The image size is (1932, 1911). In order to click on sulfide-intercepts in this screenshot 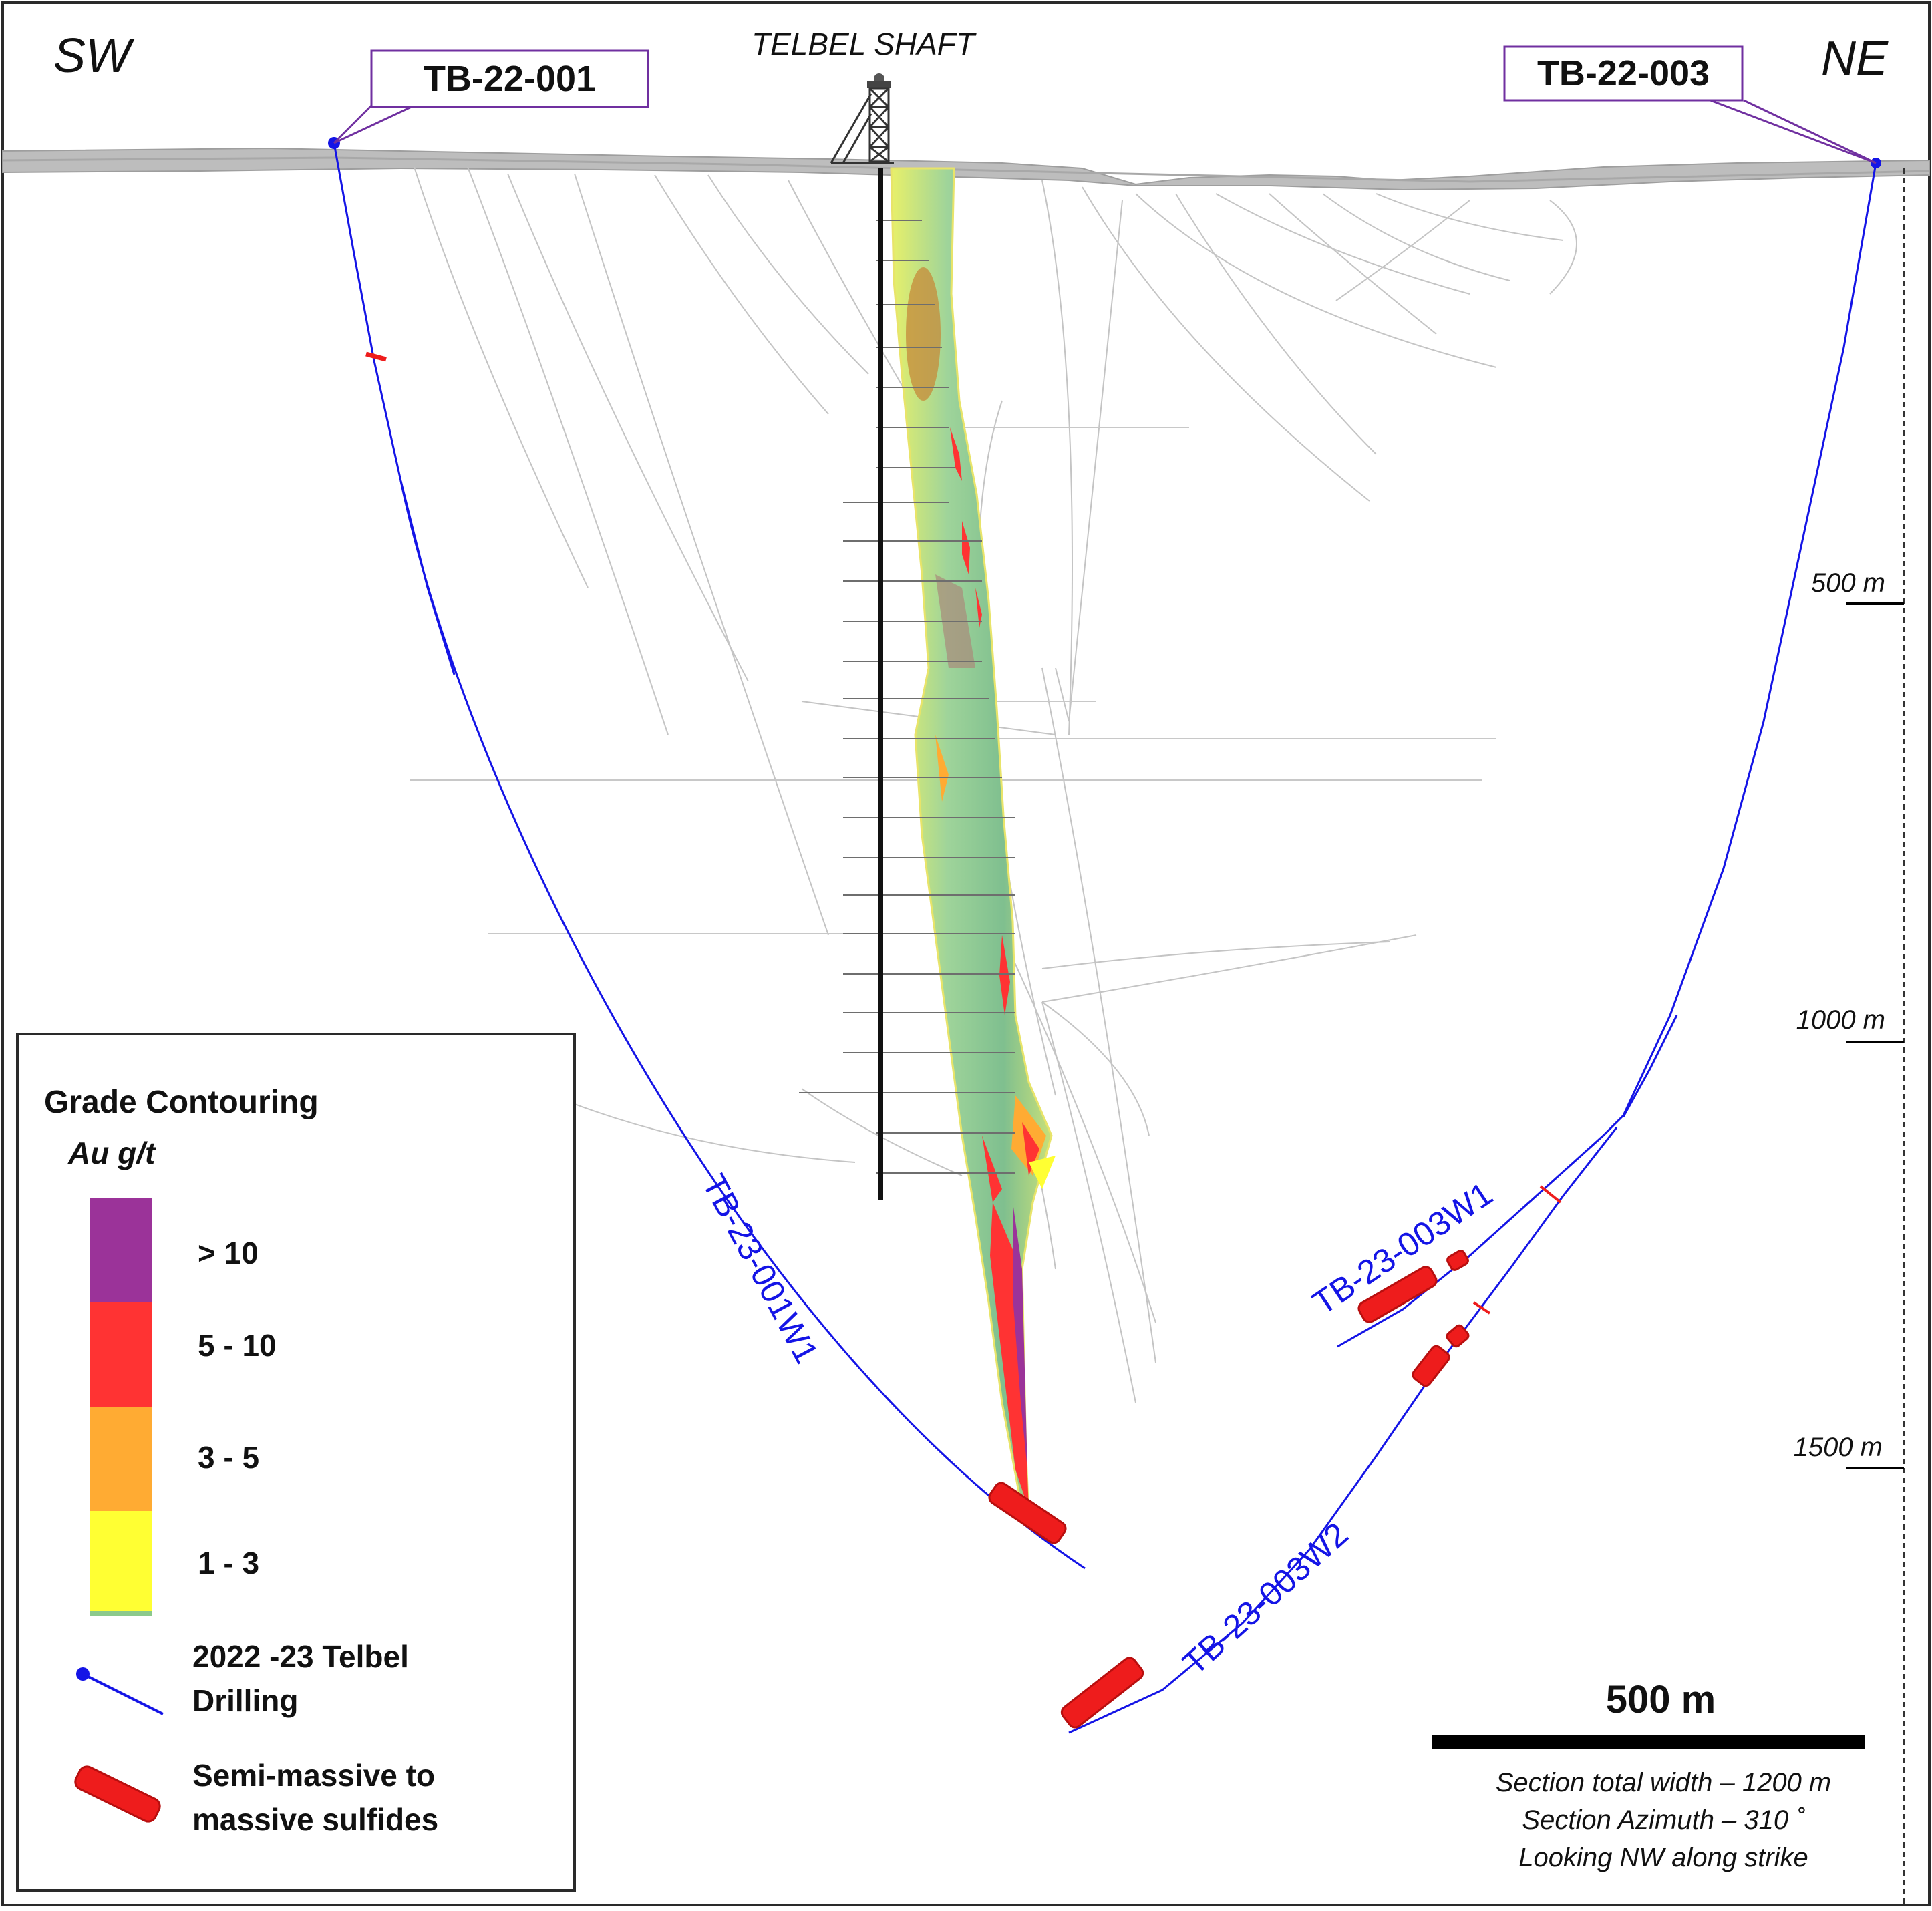, I will do `click(1229, 1489)`.